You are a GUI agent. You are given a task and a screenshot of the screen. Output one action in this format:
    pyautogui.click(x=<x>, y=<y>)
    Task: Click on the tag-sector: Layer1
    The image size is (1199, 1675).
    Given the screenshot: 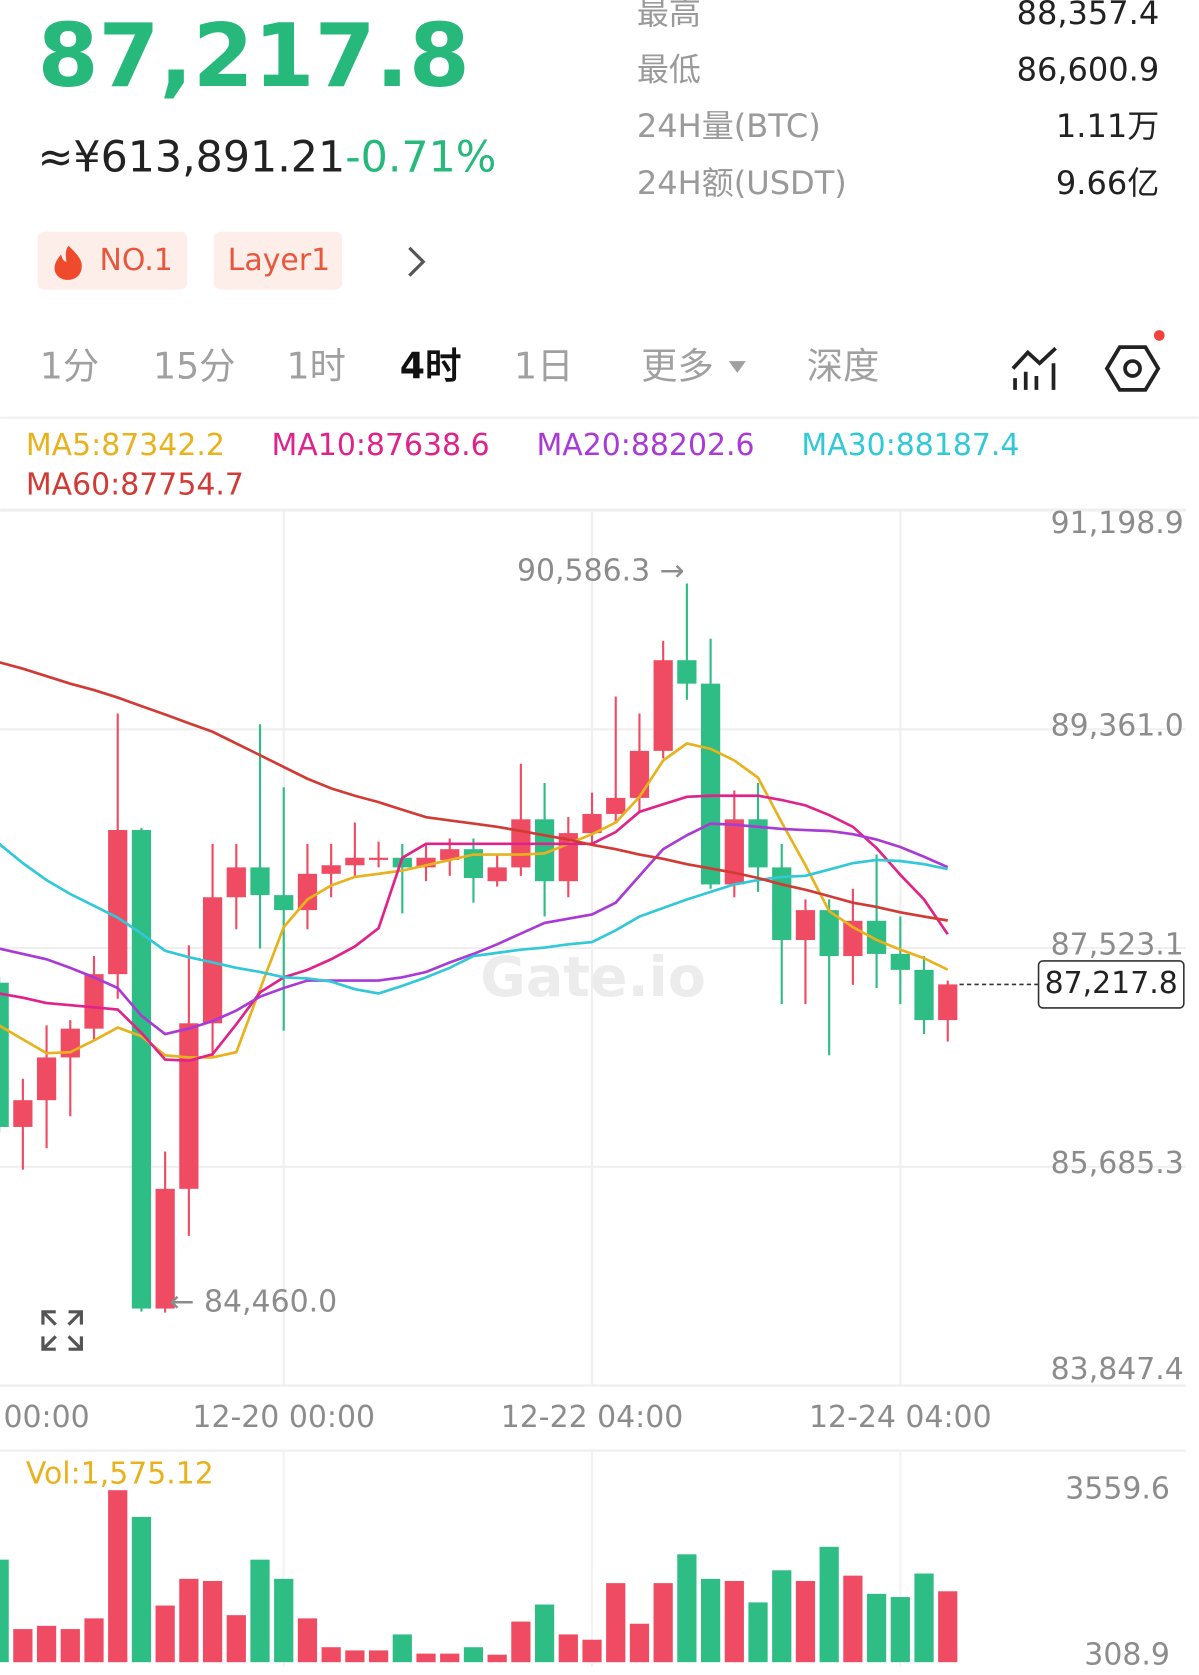 What is the action you would take?
    pyautogui.click(x=278, y=260)
    